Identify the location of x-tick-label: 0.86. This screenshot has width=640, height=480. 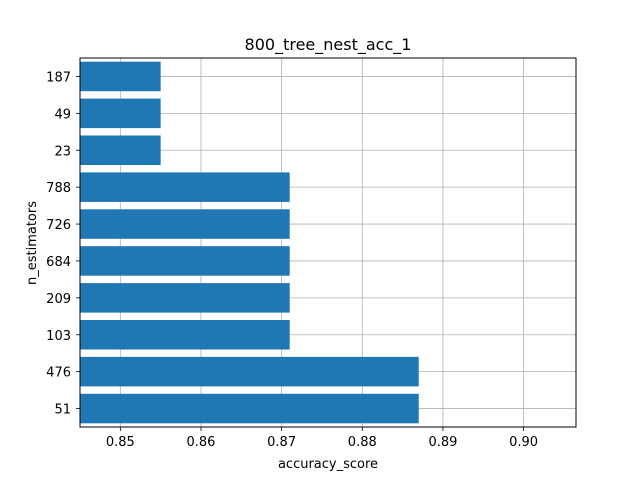
(200, 442).